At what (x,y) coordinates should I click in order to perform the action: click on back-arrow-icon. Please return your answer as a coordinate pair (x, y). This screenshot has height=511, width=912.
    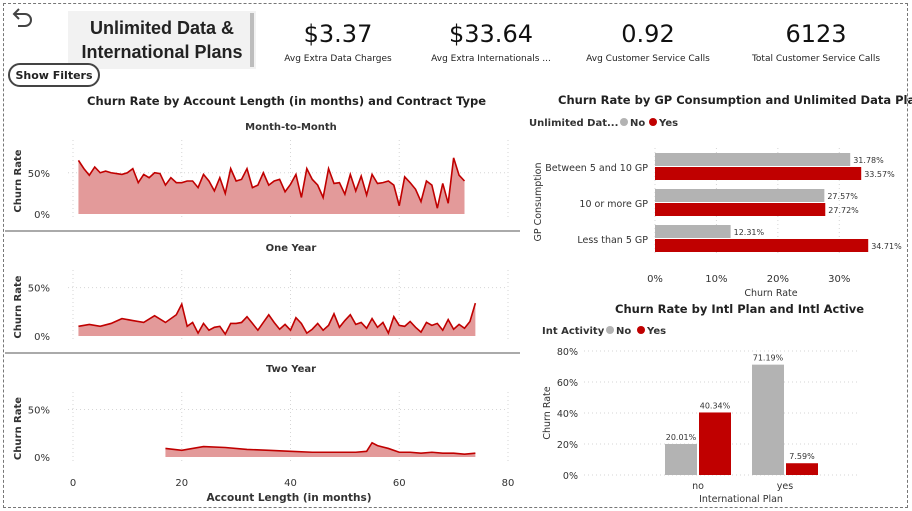
    Looking at the image, I should click on (22, 19).